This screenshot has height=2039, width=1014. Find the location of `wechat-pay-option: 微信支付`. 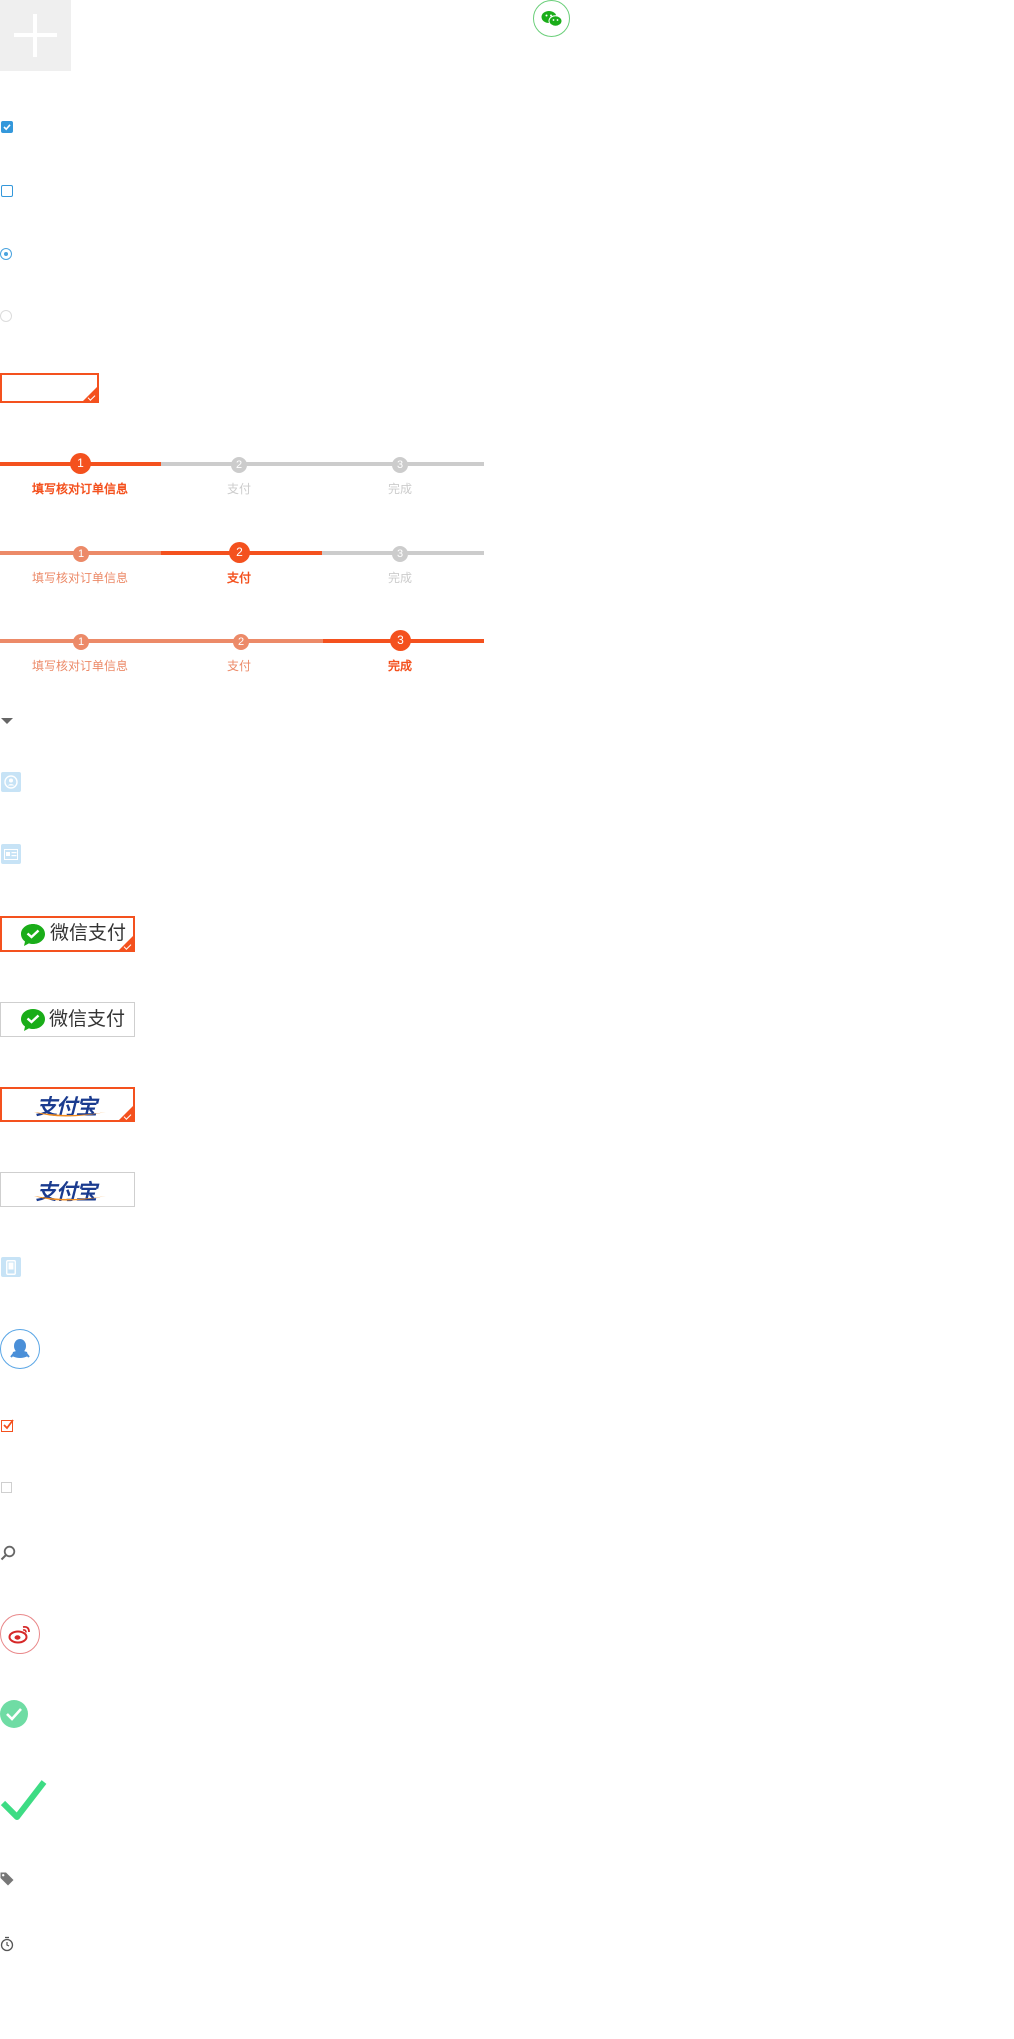

wechat-pay-option: 微信支付 is located at coordinates (67, 1019).